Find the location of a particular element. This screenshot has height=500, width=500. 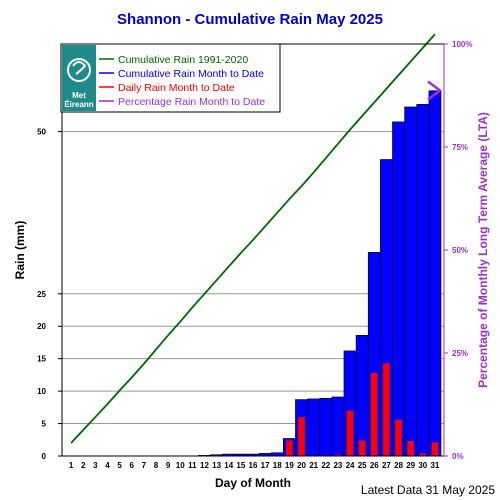

x-axis-title: Day of Month is located at coordinates (253, 483).